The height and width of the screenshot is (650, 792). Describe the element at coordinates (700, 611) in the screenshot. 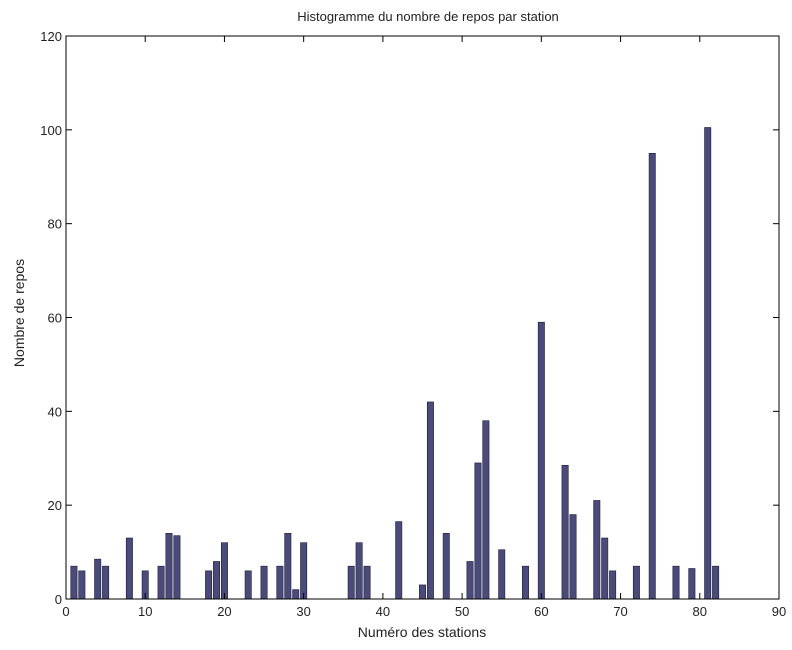

I see `x-tick-label: 80` at that location.